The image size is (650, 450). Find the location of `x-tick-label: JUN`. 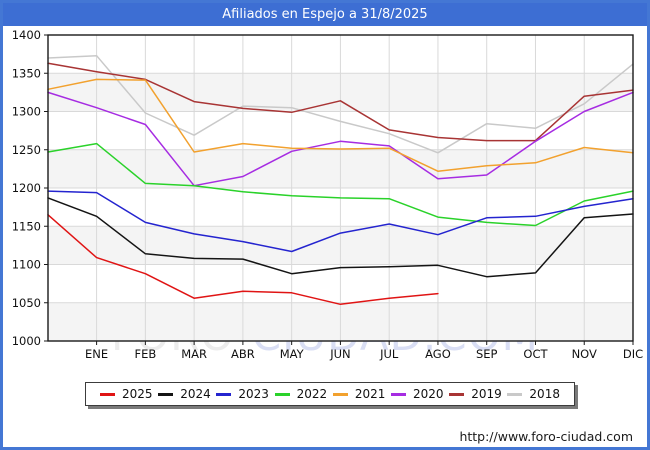

x-tick-label: JUN is located at coordinates (339, 354).